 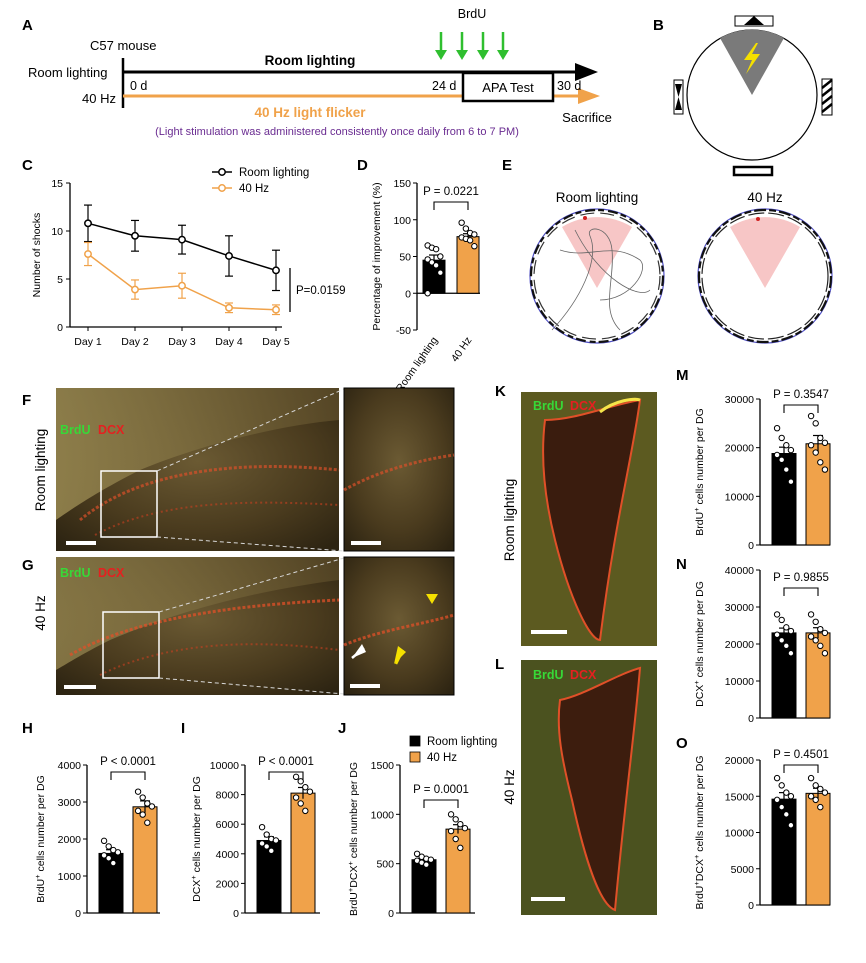 What do you see at coordinates (586, 72) in the screenshot?
I see `room-timeline-arrowhead` at bounding box center [586, 72].